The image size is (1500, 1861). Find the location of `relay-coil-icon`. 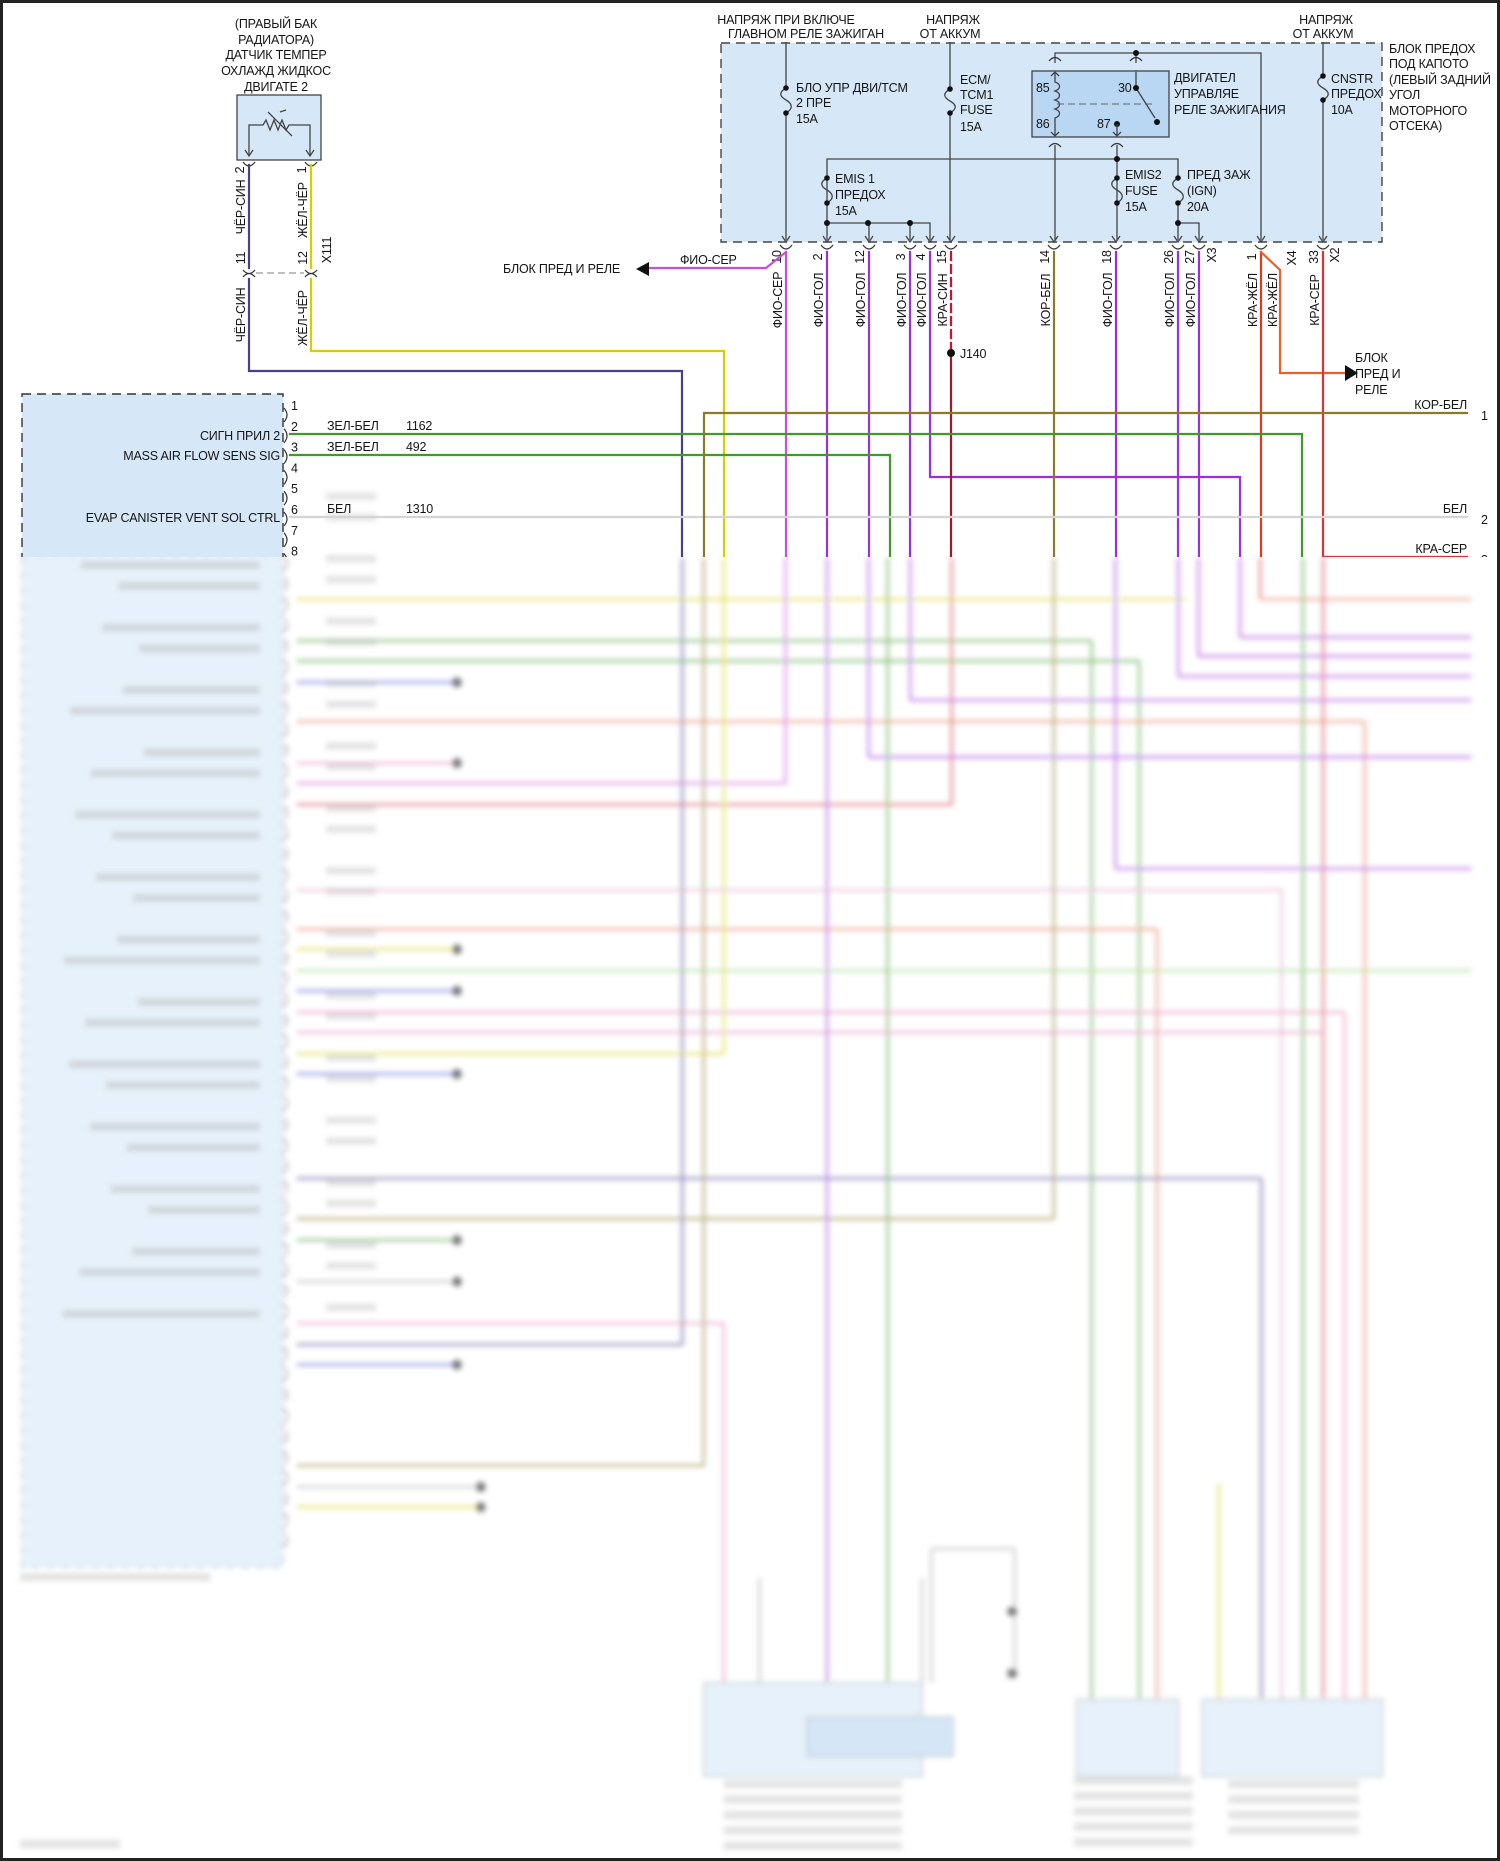

relay-coil-icon is located at coordinates (1055, 104).